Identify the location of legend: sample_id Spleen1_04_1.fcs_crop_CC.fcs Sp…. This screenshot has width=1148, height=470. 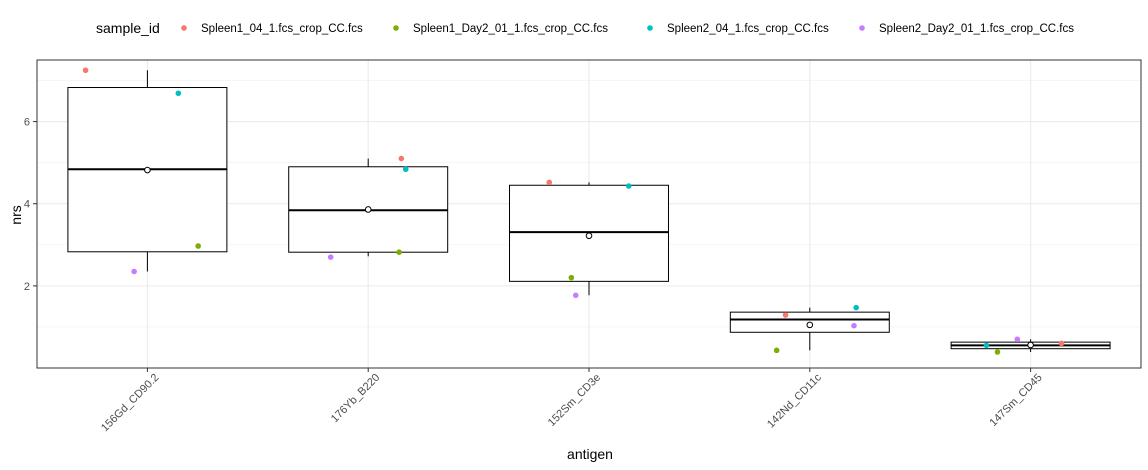
(585, 28).